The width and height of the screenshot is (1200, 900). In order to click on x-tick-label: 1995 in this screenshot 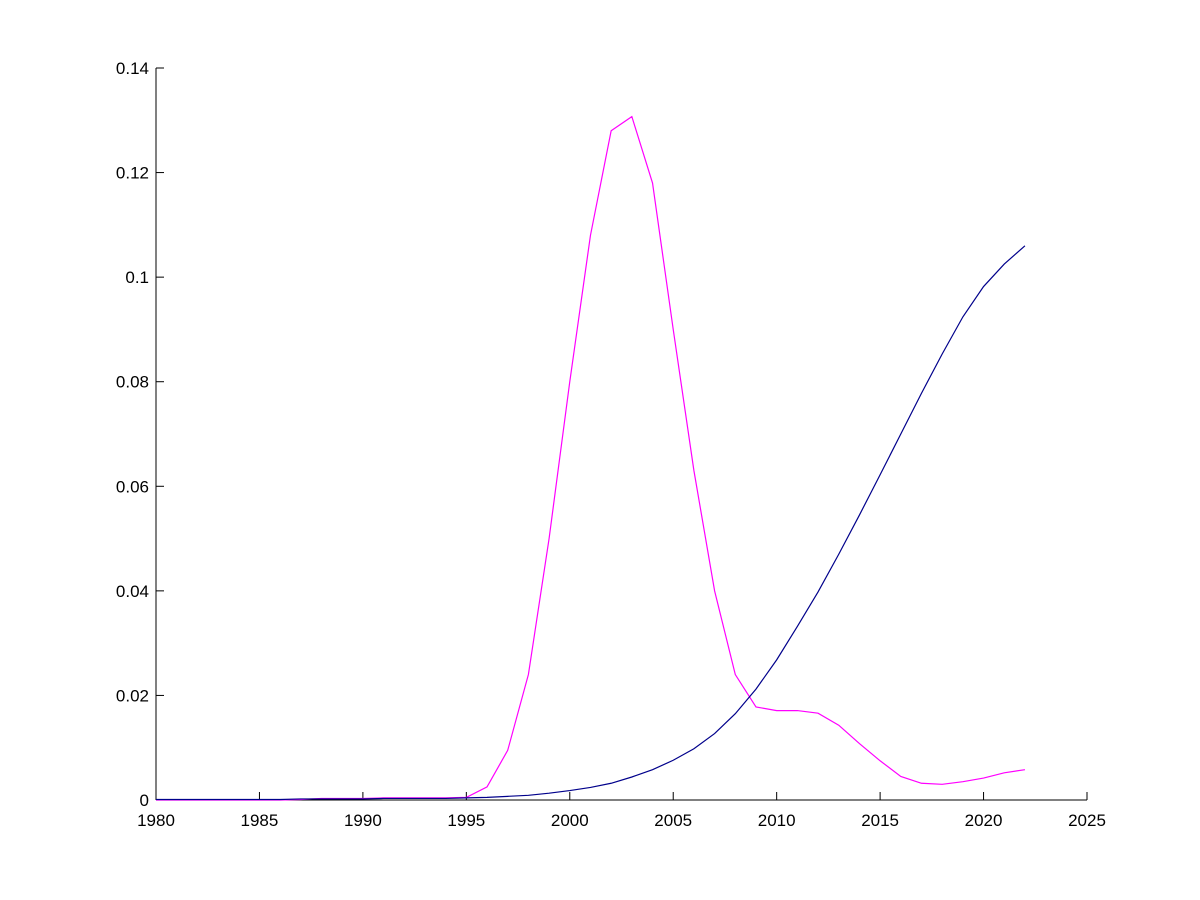, I will do `click(466, 820)`.